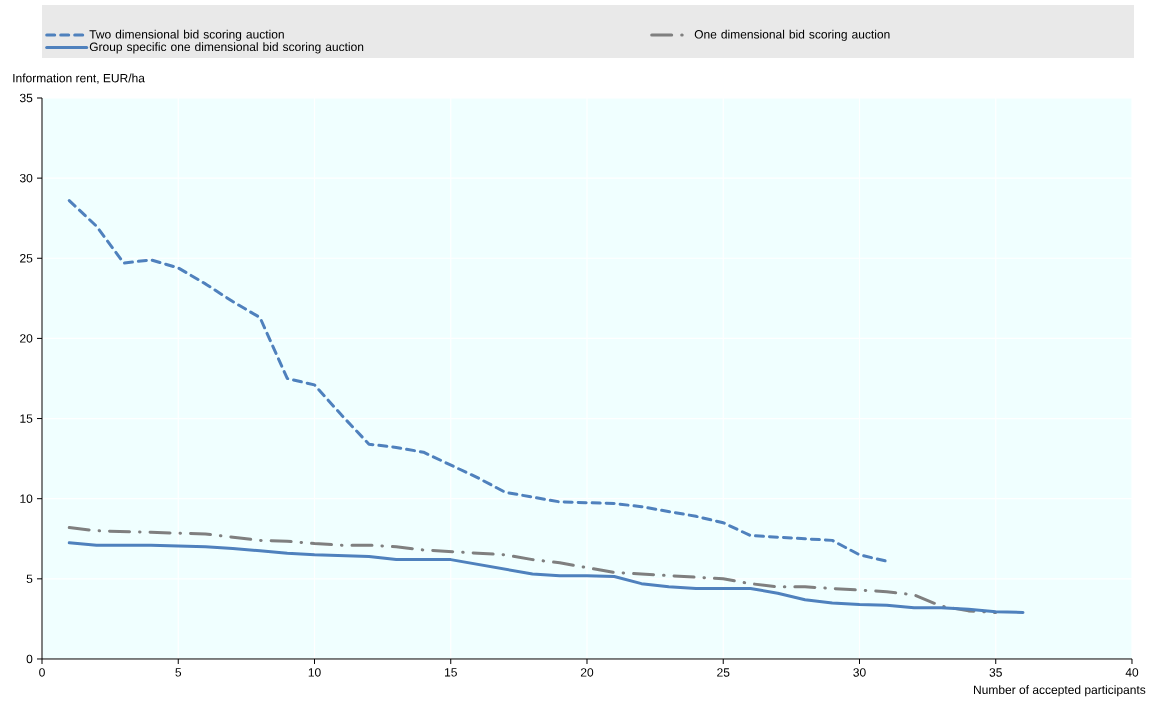 The width and height of the screenshot is (1158, 713). What do you see at coordinates (178, 672) in the screenshot?
I see `x-tick-label: 5` at bounding box center [178, 672].